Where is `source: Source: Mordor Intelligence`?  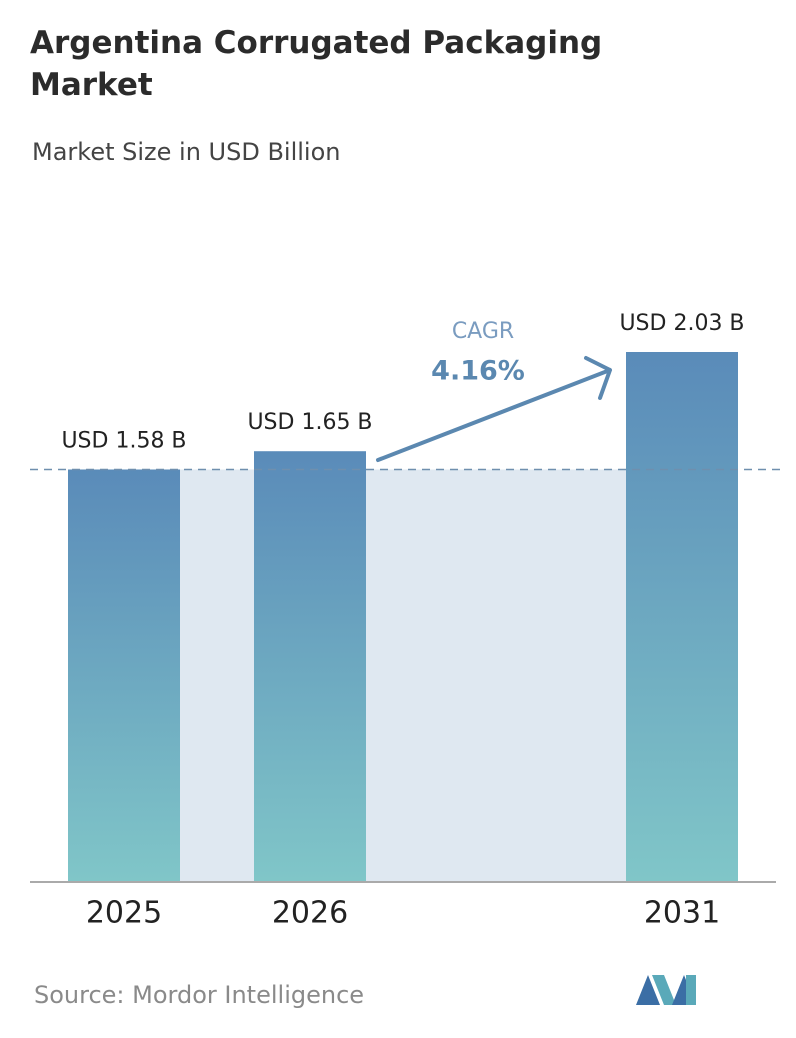 source: Source: Mordor Intelligence is located at coordinates (199, 995).